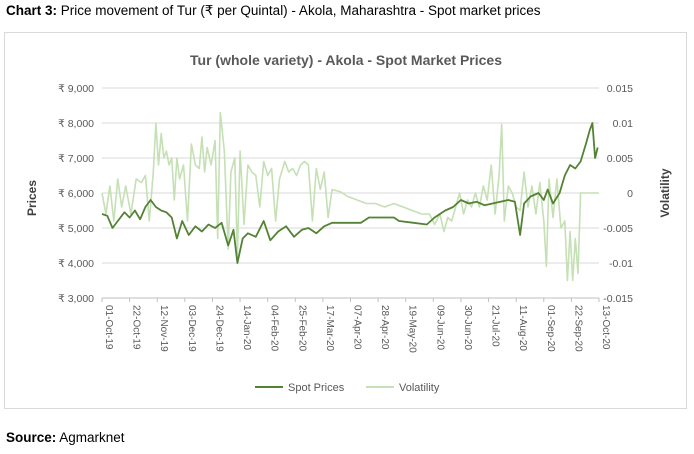  I want to click on y2-tick-label: -0.005, so click(618, 229).